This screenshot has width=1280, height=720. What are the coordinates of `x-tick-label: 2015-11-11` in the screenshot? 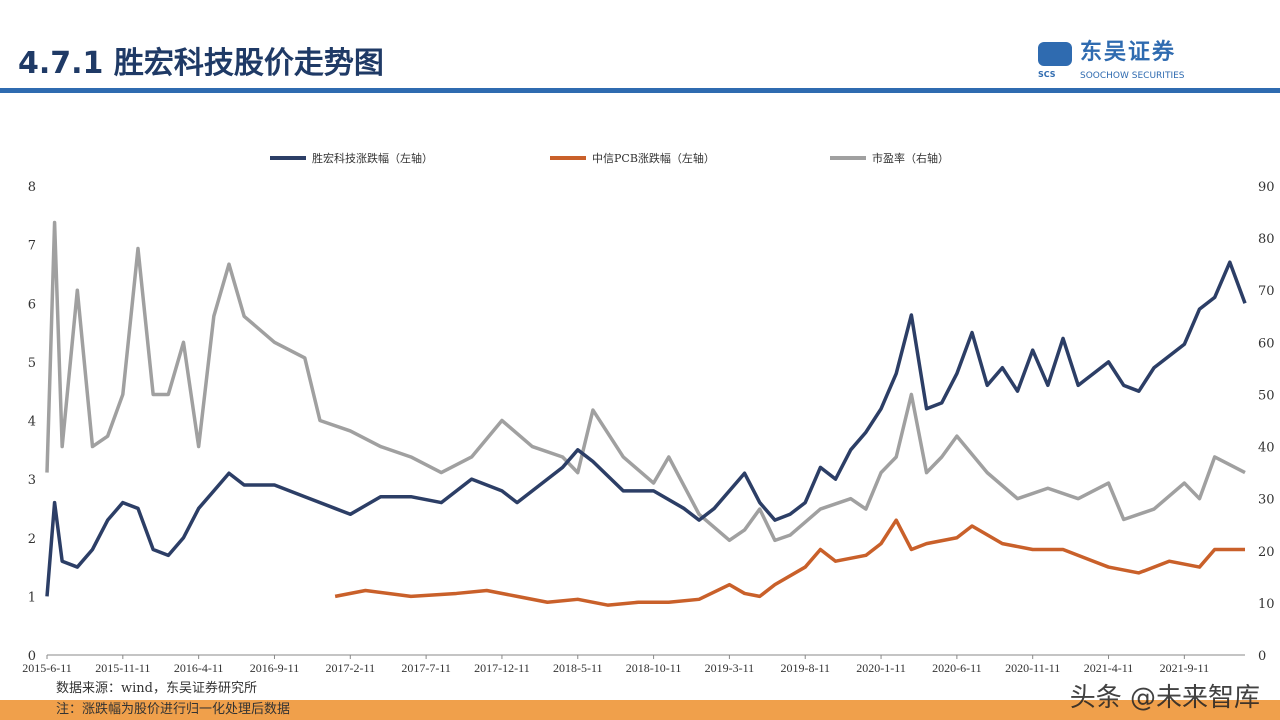 It's located at (122, 668).